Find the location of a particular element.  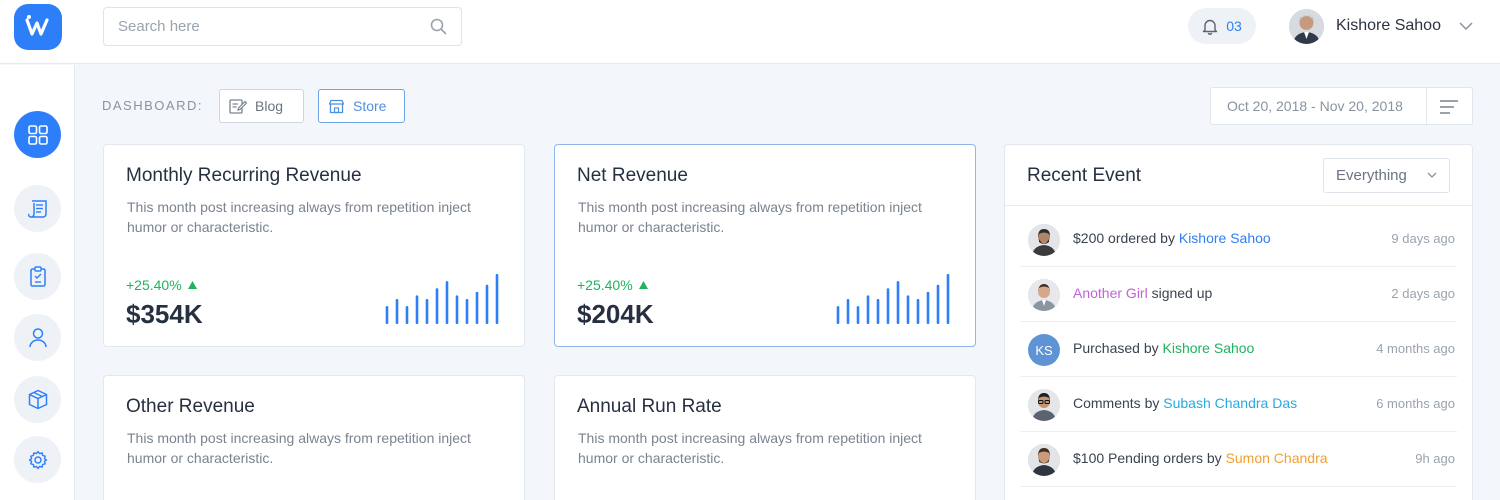

card-title: Monthly Recurring Revenue is located at coordinates (244, 175).